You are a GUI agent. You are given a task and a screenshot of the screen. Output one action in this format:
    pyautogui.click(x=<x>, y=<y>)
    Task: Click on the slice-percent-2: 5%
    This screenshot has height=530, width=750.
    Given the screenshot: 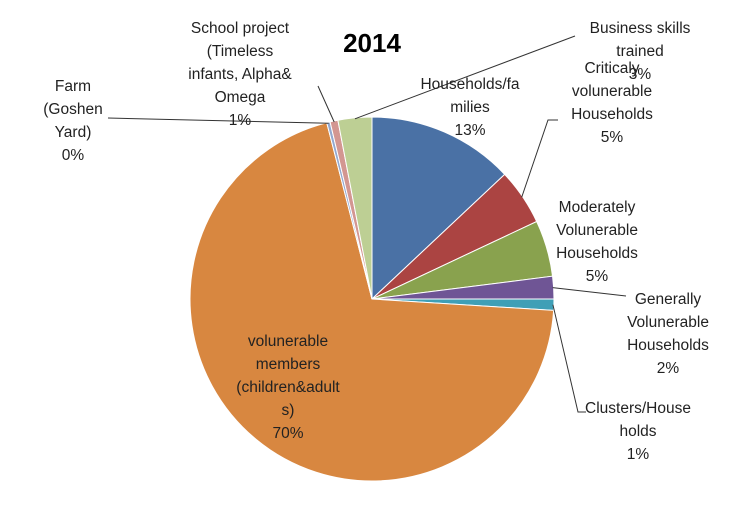 What is the action you would take?
    pyautogui.click(x=597, y=276)
    